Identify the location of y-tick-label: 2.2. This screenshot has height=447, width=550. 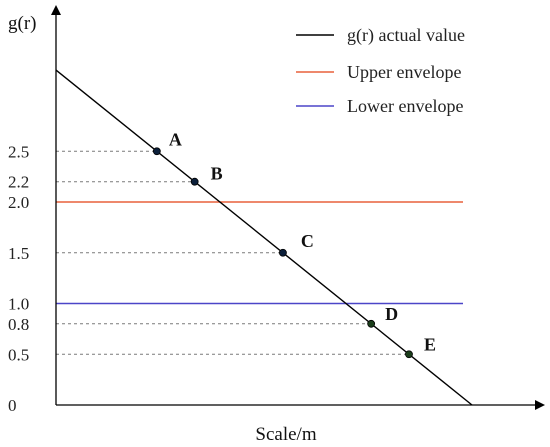
(18, 182).